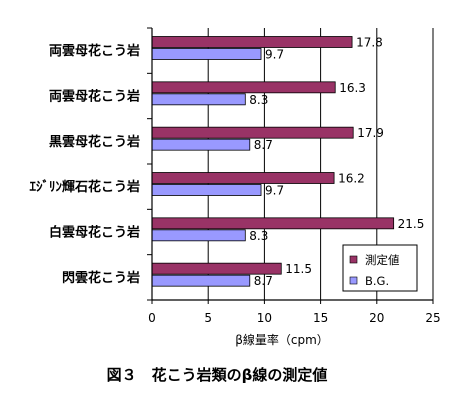  I want to click on x-tick-label: 10, so click(264, 318).